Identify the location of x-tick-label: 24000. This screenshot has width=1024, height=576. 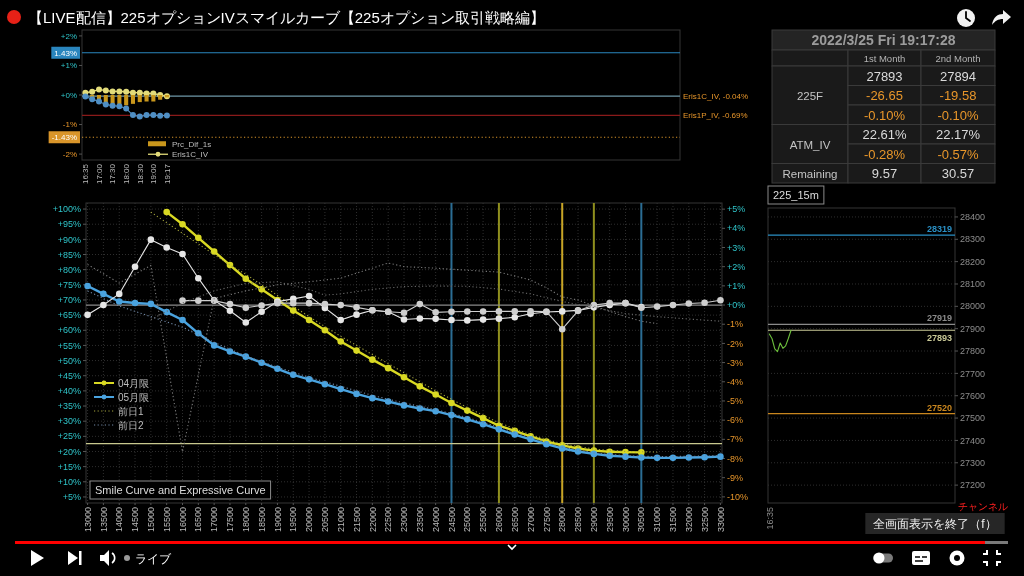
(435, 520).